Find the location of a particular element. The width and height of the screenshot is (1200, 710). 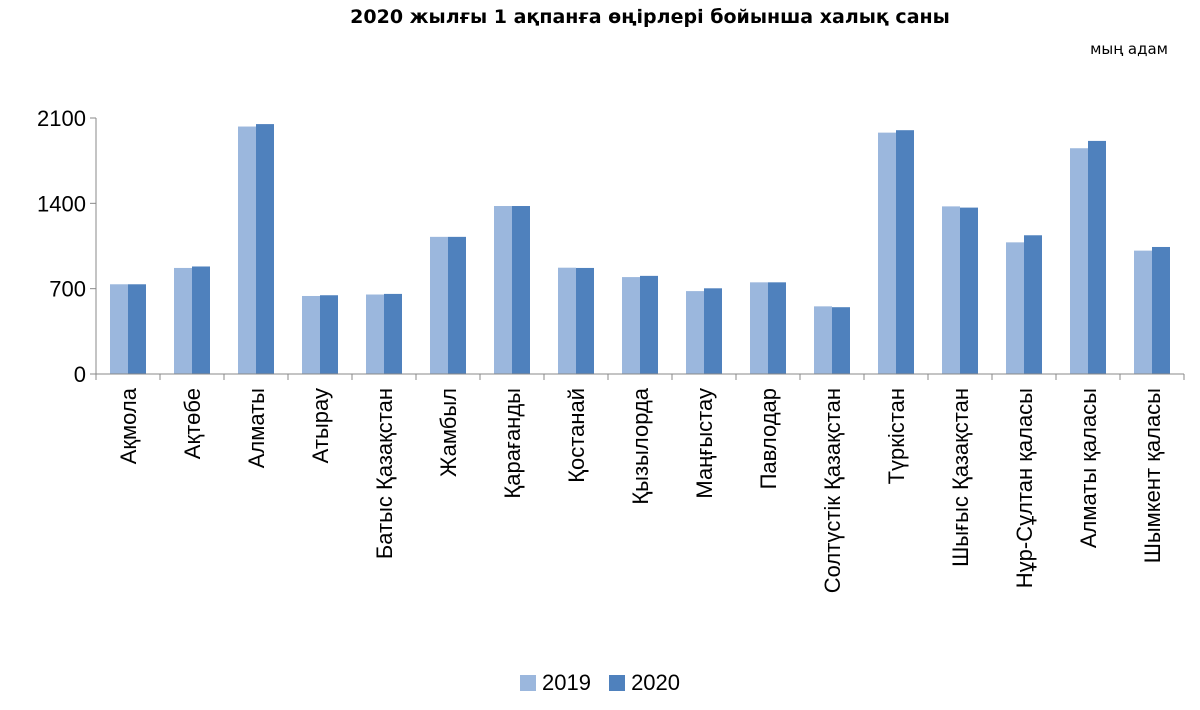

x-category-label: Нұр-Сұлтан қаласы is located at coordinates (1024, 488).